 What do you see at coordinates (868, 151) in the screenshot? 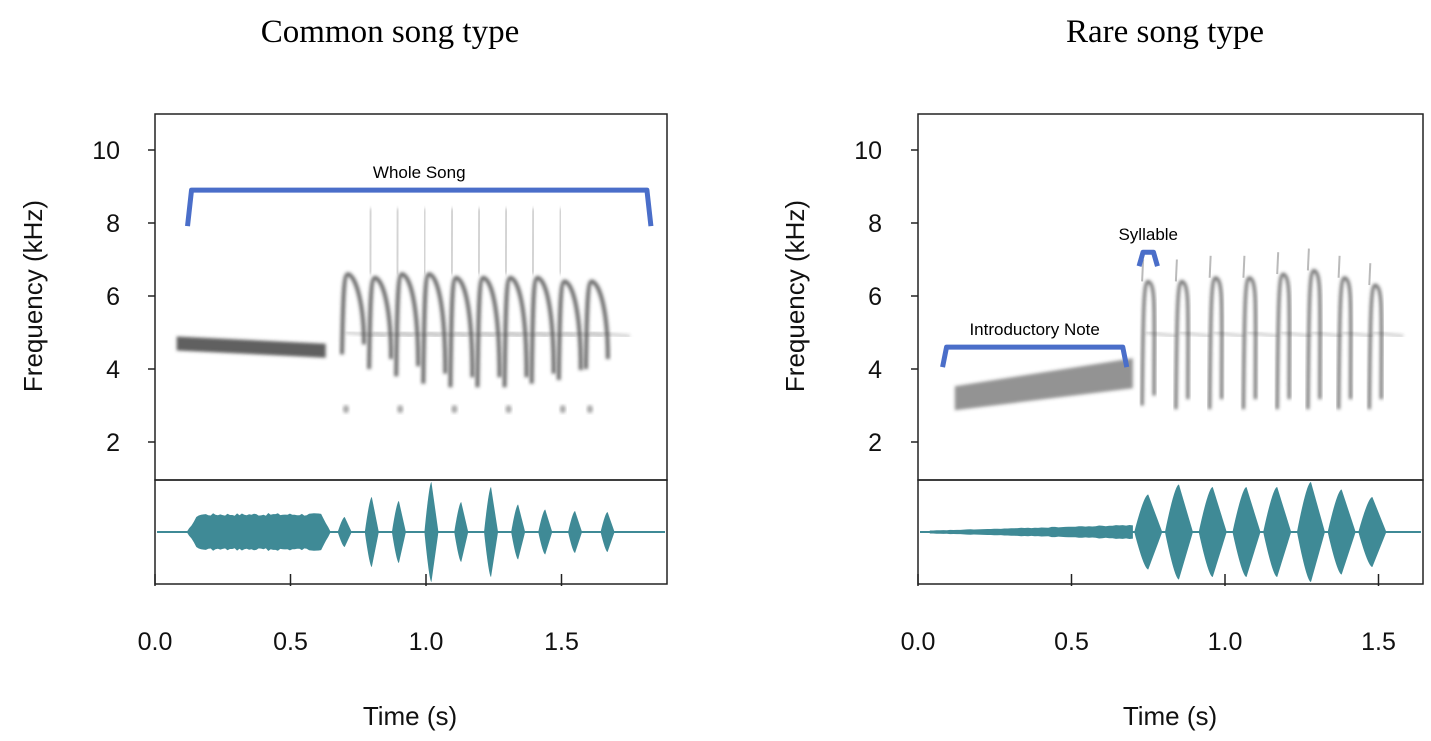
I see `y-tick-label: 10` at bounding box center [868, 151].